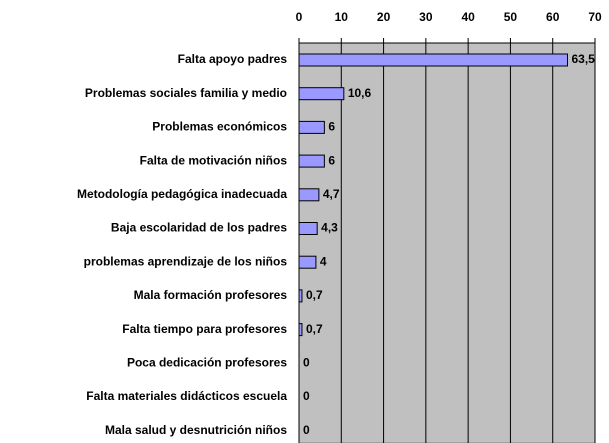 This screenshot has height=443, width=609. What do you see at coordinates (233, 59) in the screenshot?
I see `y-tick-label: Falta apoyo padres` at bounding box center [233, 59].